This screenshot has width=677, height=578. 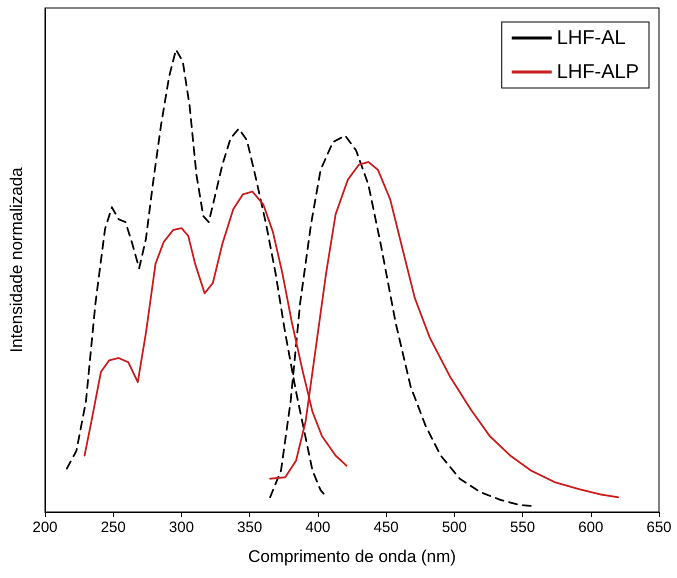 What do you see at coordinates (181, 527) in the screenshot?
I see `x-tick-label: 300` at bounding box center [181, 527].